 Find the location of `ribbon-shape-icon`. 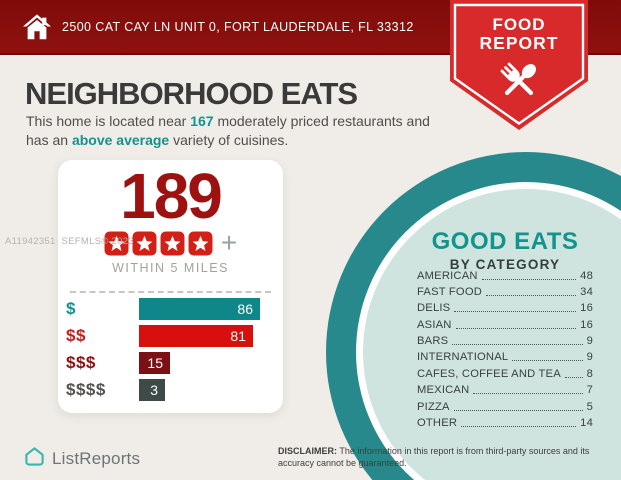

ribbon-shape-icon is located at coordinates (519, 65).